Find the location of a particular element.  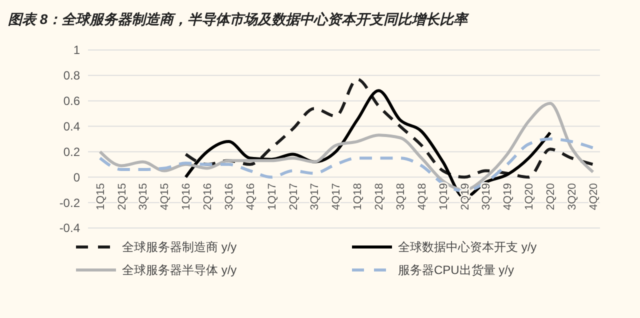

x-tick-label: 4Q20 is located at coordinates (594, 196).